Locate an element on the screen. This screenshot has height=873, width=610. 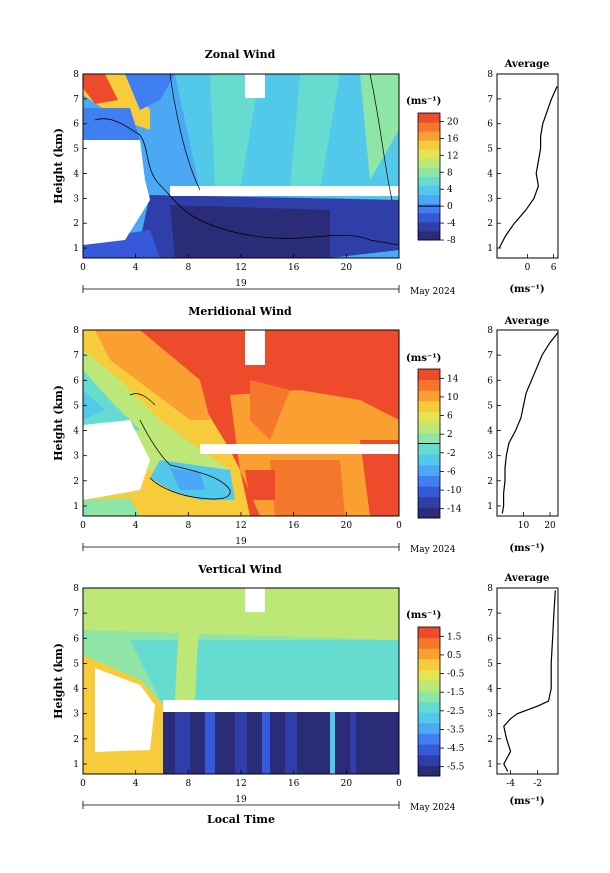
zonal-yticks: 1 2 3 4 5 6 7 8 is located at coordinates (80, 162).